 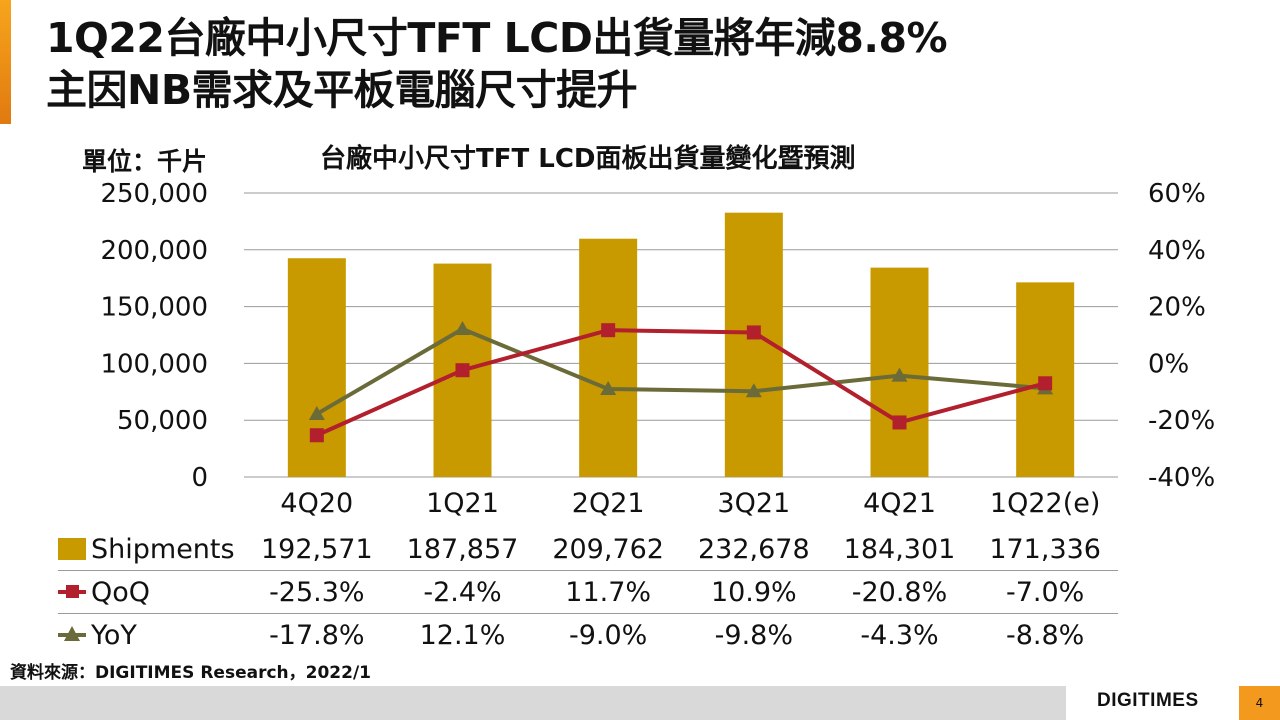 What do you see at coordinates (462, 549) in the screenshot?
I see `table-cell: 187,857` at bounding box center [462, 549].